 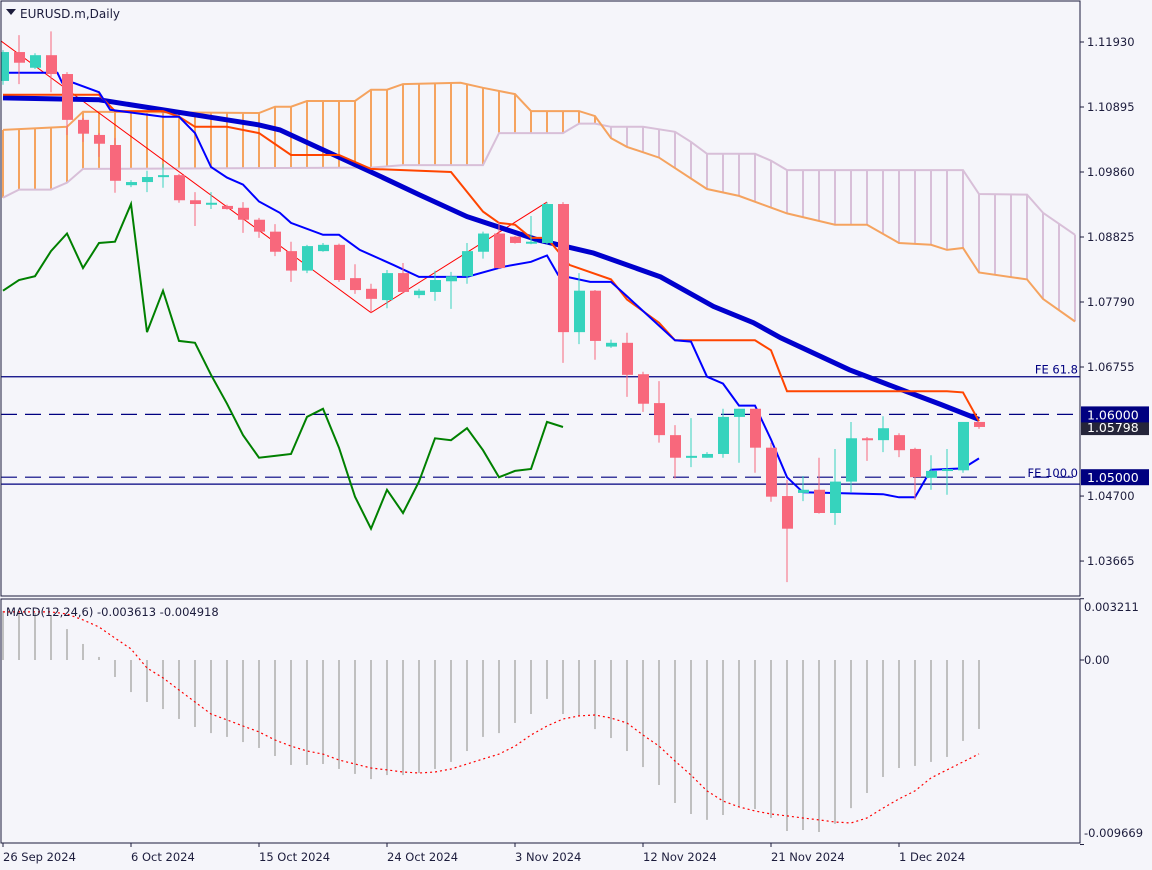 What do you see at coordinates (1111, 496) in the screenshot?
I see `price-tick-label: 1.04700` at bounding box center [1111, 496].